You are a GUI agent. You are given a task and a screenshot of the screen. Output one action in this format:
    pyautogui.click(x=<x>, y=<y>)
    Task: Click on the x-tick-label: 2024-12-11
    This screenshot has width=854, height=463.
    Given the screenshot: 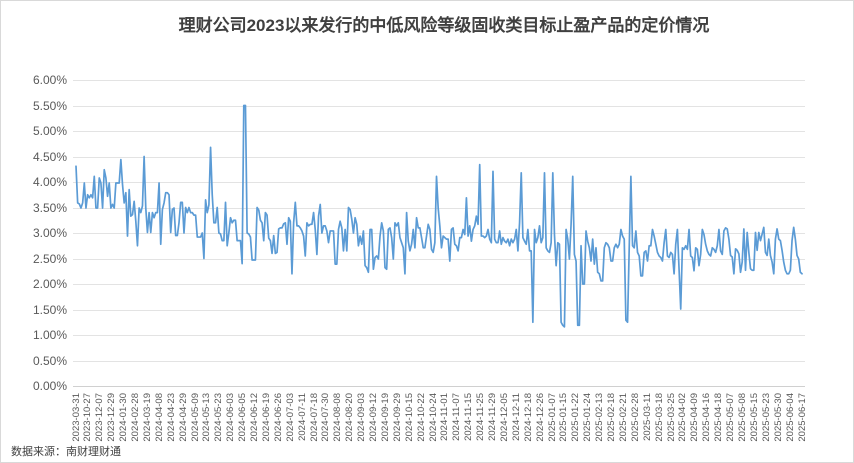 What is the action you would take?
    pyautogui.click(x=516, y=417)
    